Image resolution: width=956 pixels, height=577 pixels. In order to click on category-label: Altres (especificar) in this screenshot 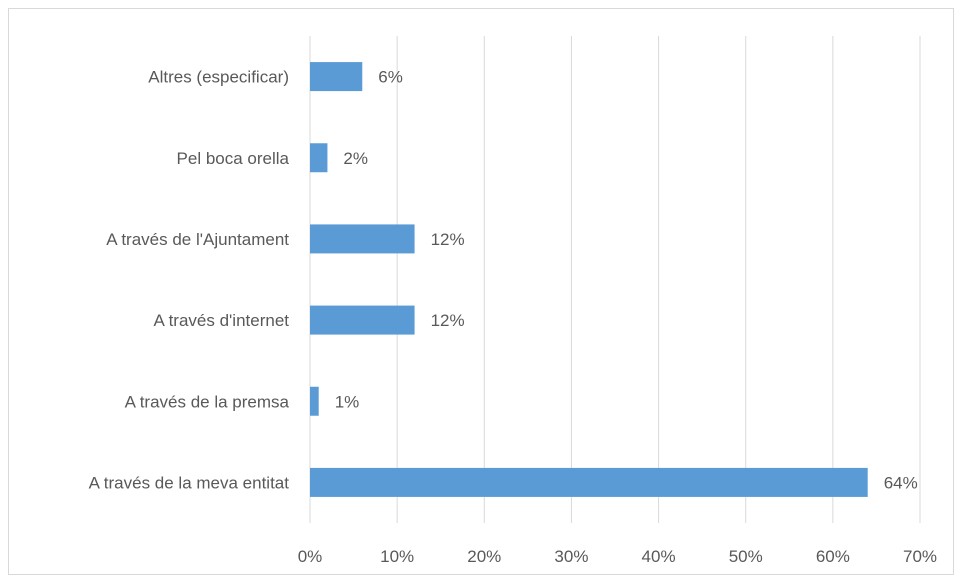, I will do `click(218, 77)`.